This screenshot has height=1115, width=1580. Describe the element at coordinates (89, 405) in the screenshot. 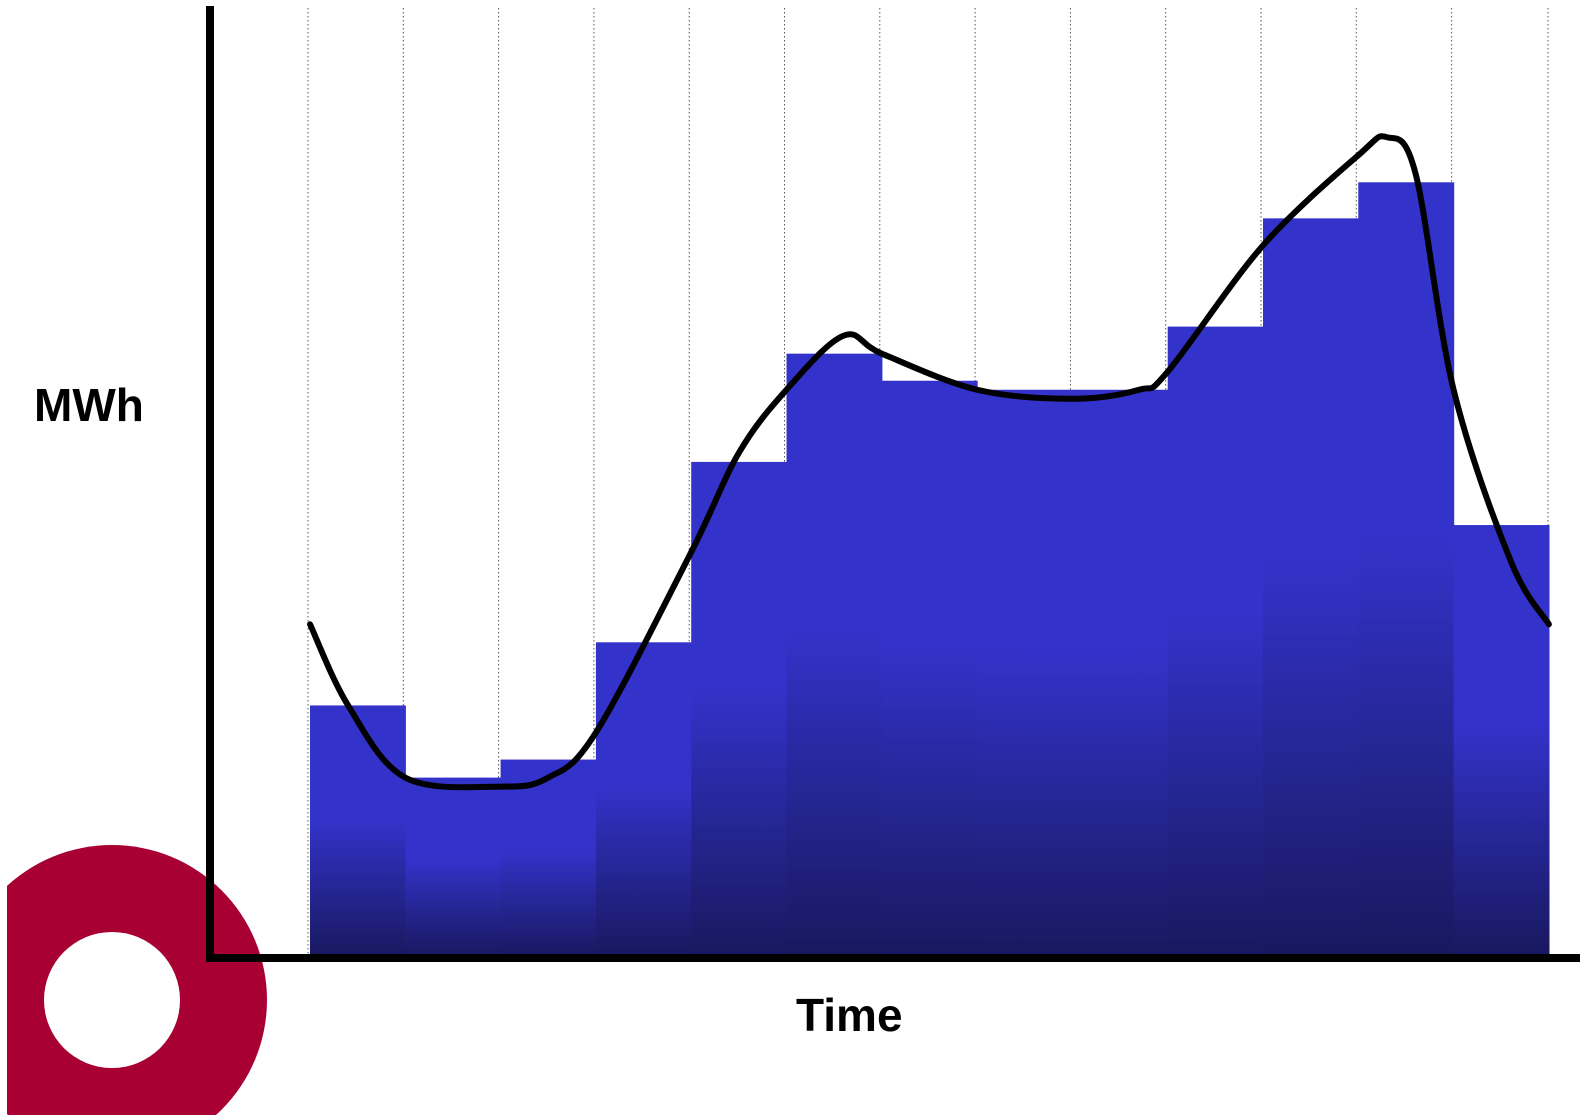

I see `y-axis-label: MWh` at that location.